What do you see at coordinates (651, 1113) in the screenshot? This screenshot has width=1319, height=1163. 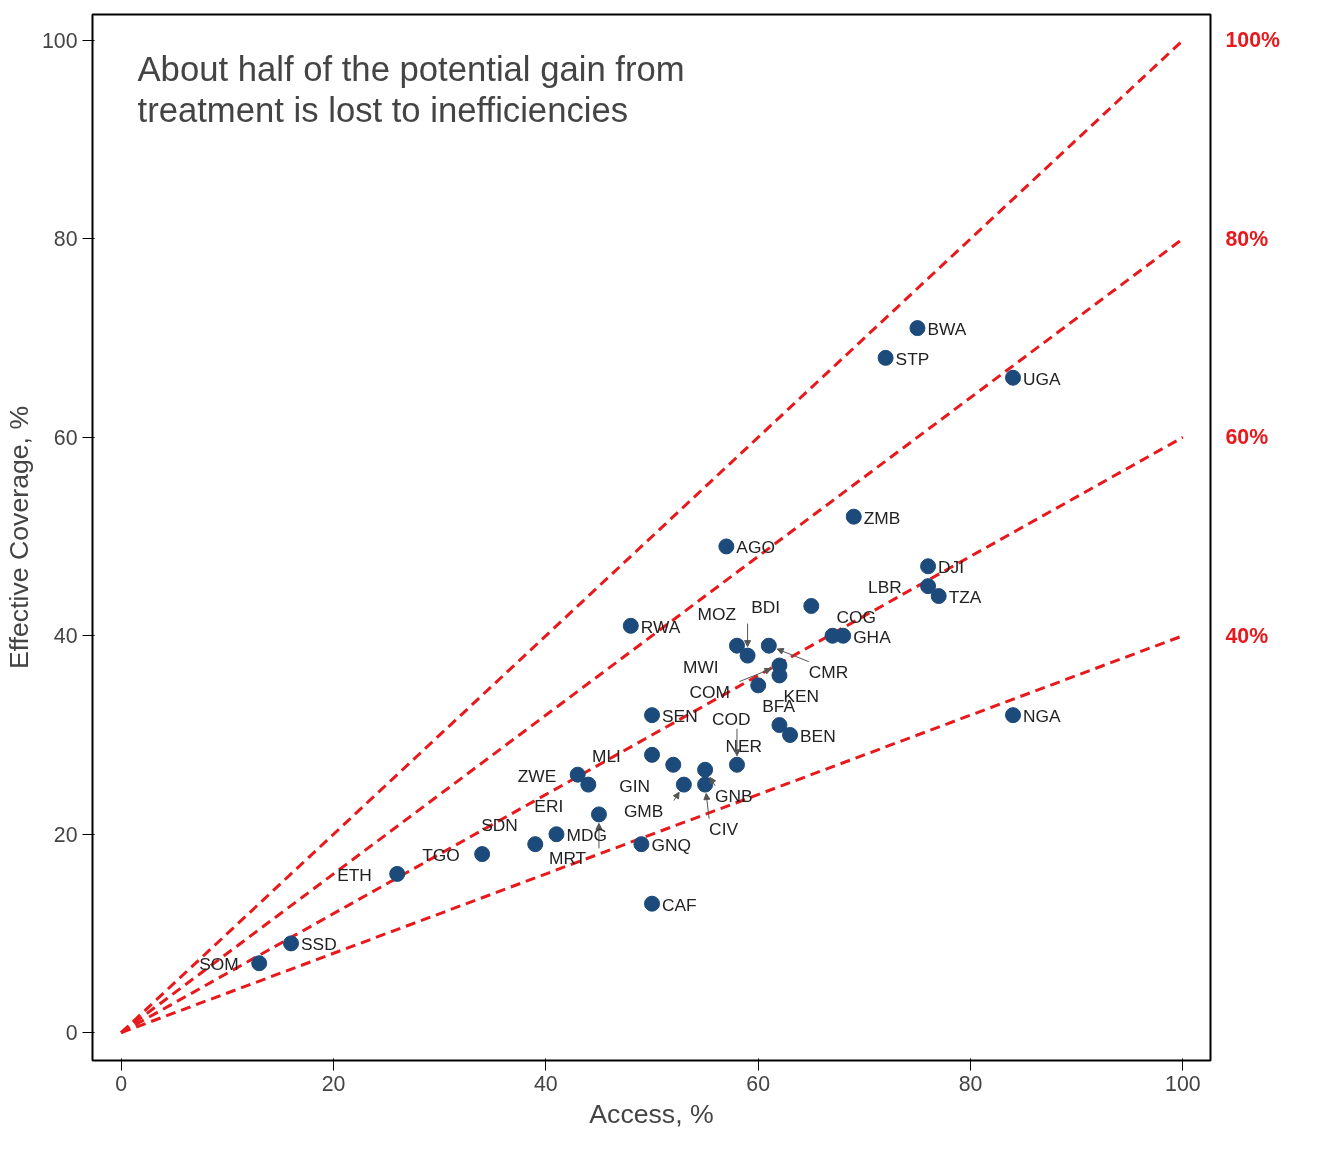 I see `x-axis-title: Access, %` at bounding box center [651, 1113].